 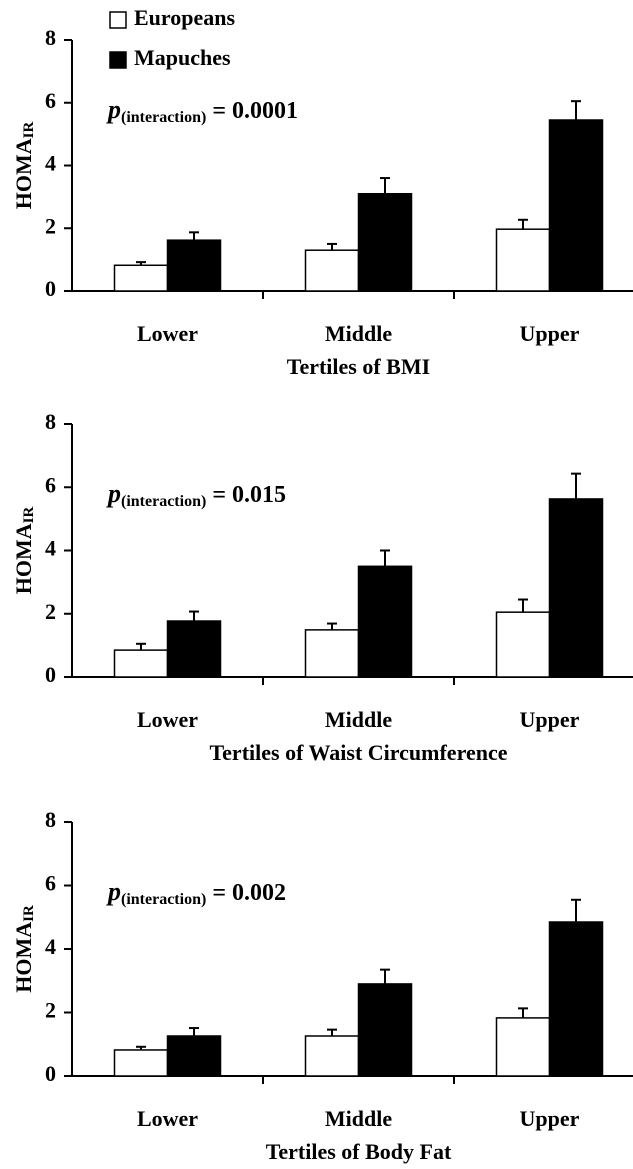 I want to click on annotation: p(interaction) = 0.002, so click(x=196, y=892).